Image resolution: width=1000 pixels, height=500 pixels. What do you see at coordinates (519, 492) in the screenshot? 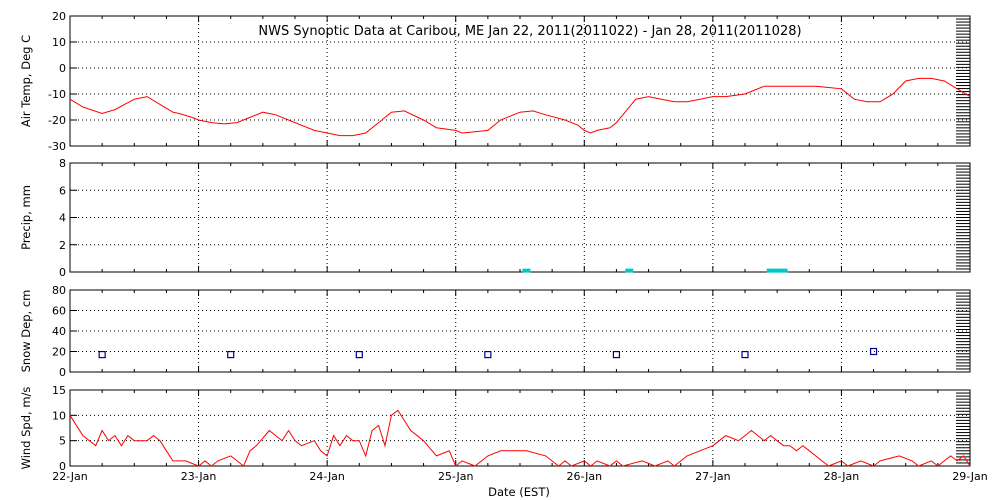
I see `x-axis-label: Date (EST)` at bounding box center [519, 492].